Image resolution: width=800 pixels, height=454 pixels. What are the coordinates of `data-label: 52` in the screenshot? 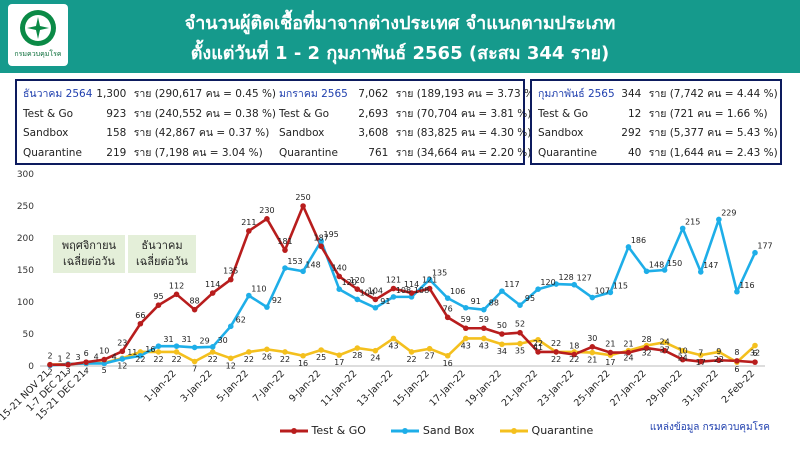 It's located at (520, 324).